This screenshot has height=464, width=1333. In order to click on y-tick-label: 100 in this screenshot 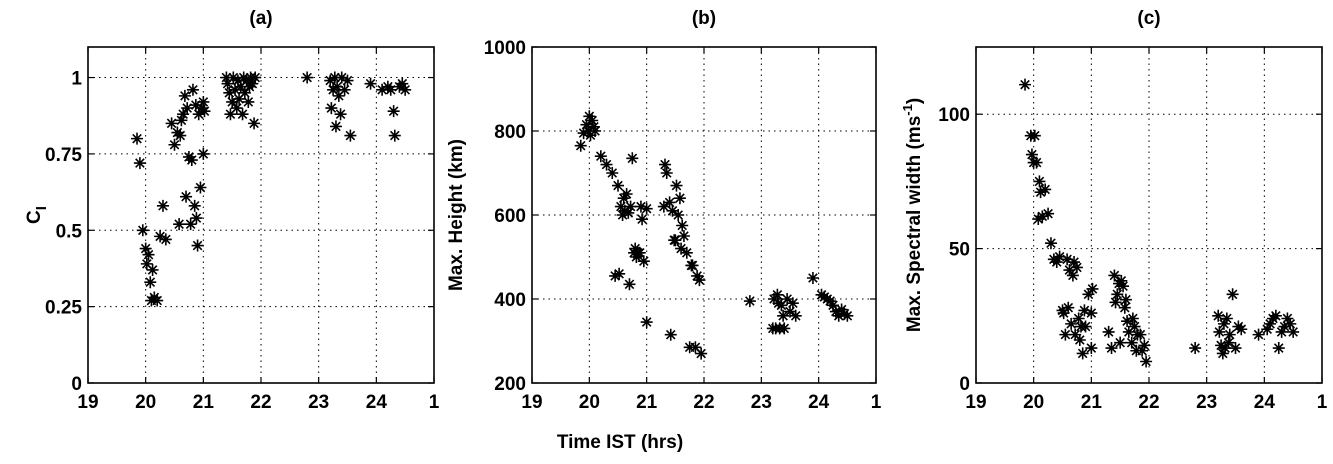, I will do `click(954, 115)`.